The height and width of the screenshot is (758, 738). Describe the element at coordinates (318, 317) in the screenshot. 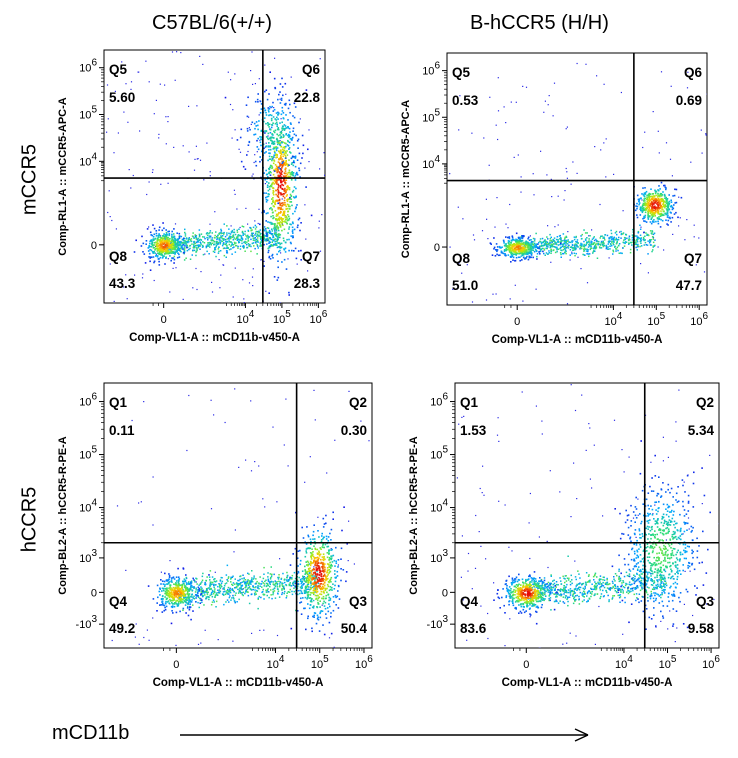

I see `x-tick-label: 106` at that location.